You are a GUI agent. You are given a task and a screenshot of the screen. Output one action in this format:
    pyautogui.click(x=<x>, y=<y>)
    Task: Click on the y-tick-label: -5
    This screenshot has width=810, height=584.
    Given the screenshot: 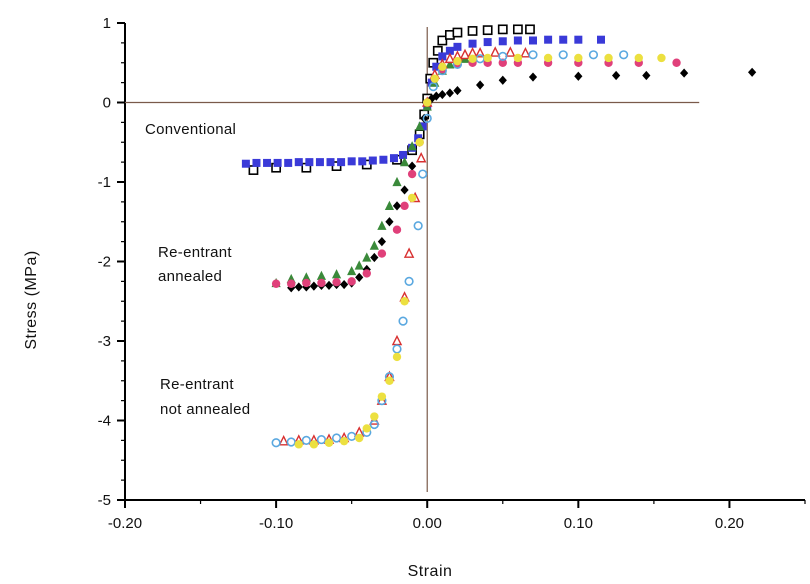 What is the action you would take?
    pyautogui.click(x=104, y=500)
    